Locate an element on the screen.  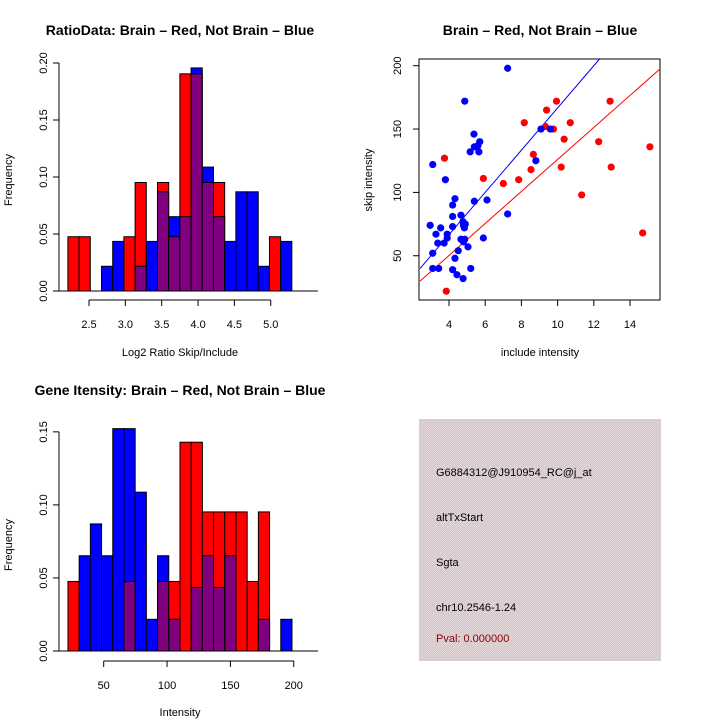
ratio-histogram-bars is located at coordinates (187, 179).